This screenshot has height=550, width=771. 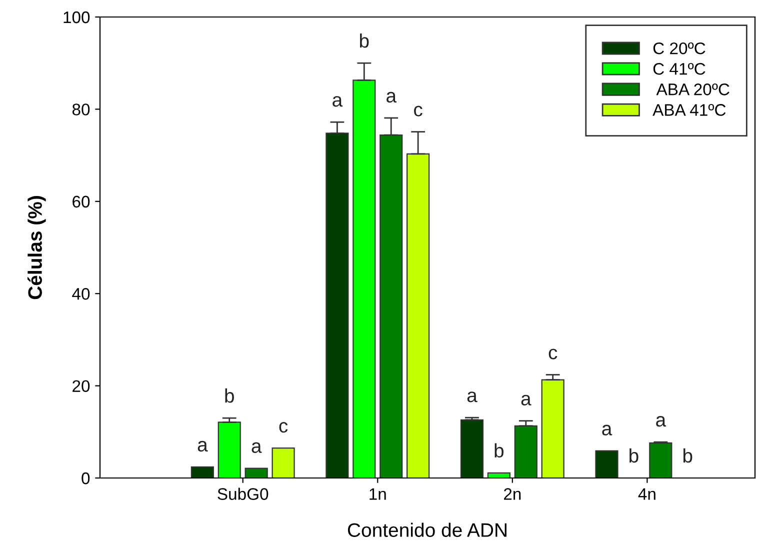 What do you see at coordinates (378, 494) in the screenshot?
I see `x-tick-label: 1n` at bounding box center [378, 494].